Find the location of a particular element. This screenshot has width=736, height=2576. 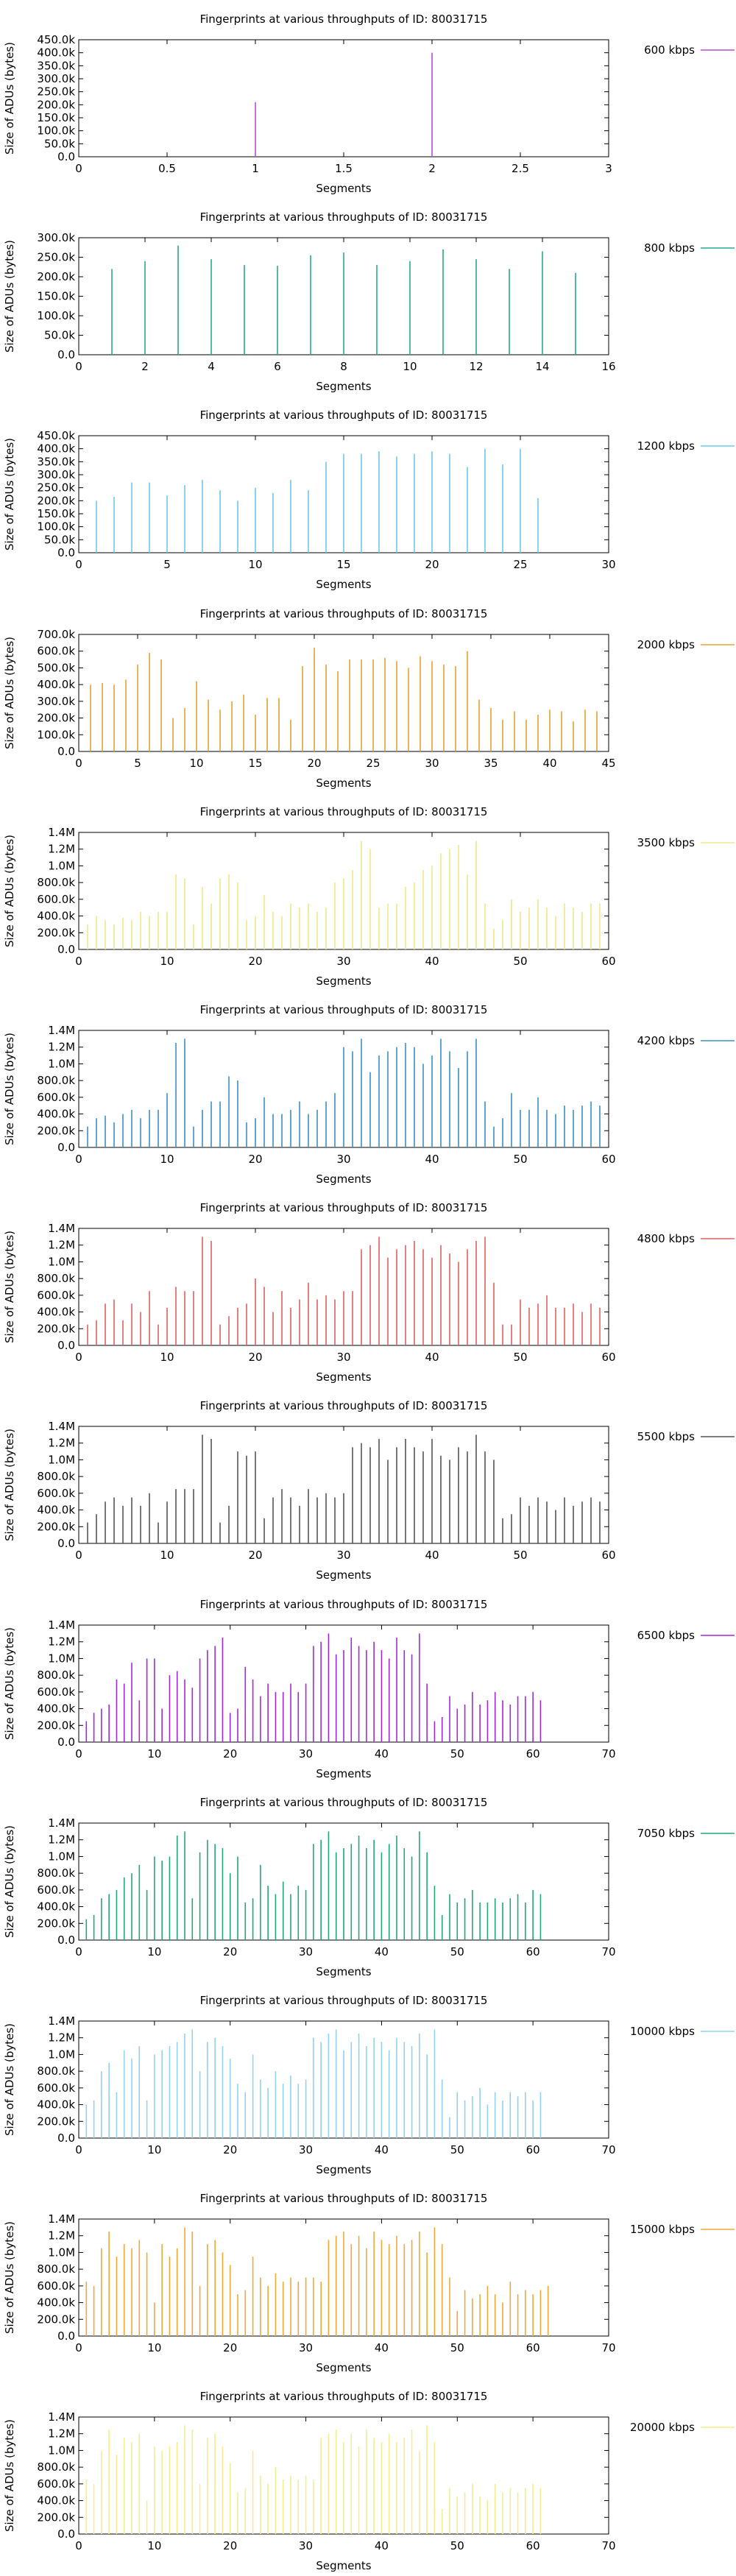

x-tick-label: 1.5 is located at coordinates (344, 168).